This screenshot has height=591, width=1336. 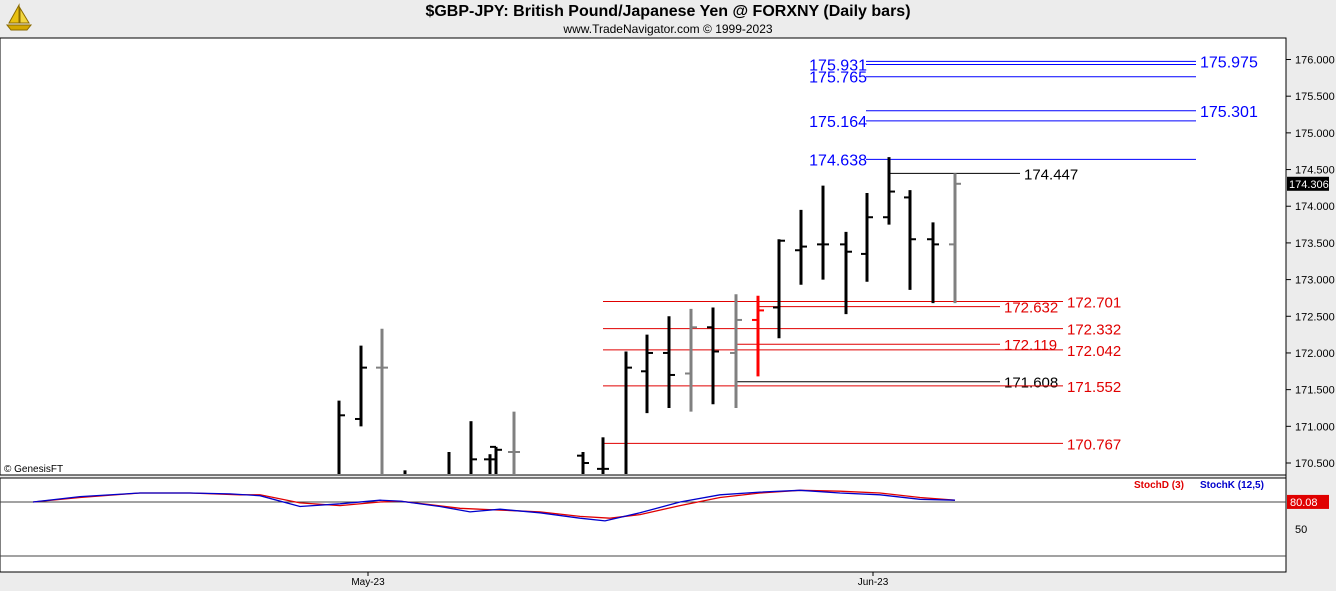 I want to click on level-label: 171.608, so click(x=1031, y=383).